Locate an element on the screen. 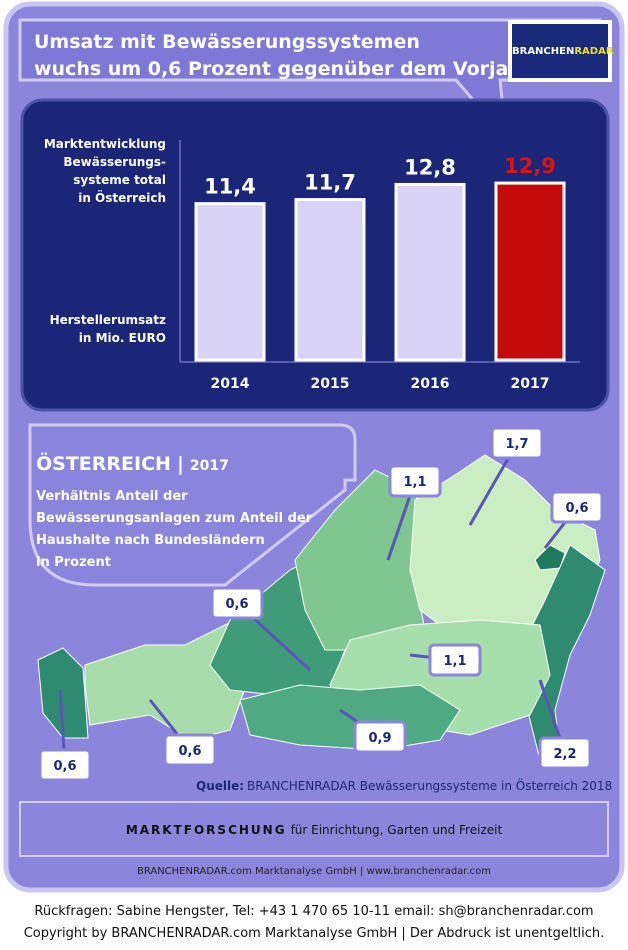  y-label: Bewässerungs- is located at coordinates (114, 162).